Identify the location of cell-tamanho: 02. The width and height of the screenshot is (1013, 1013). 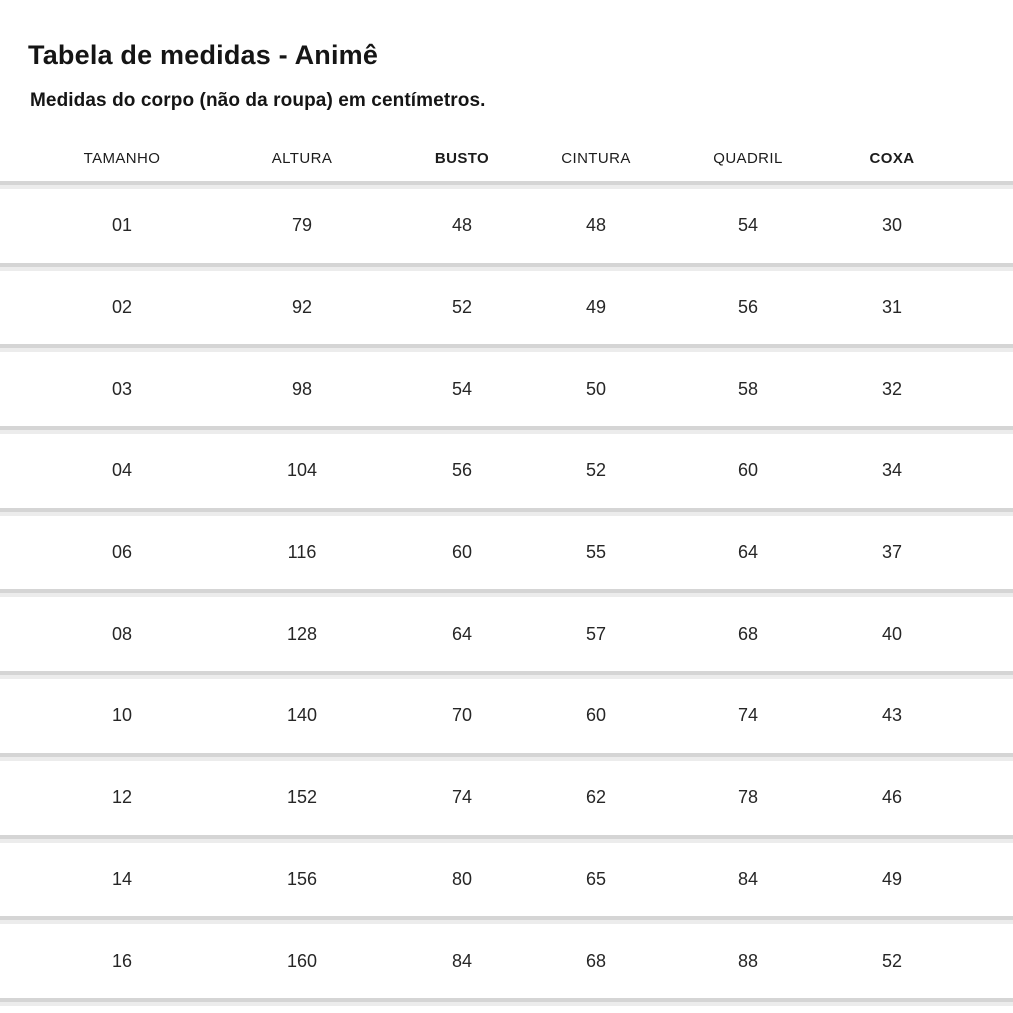
(122, 307).